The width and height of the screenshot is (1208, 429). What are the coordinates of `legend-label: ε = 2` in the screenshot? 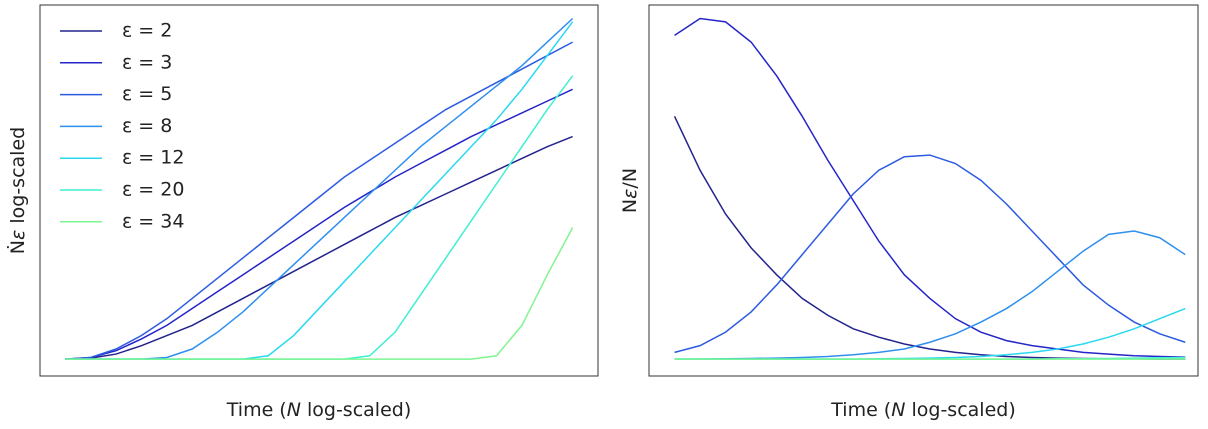 It's located at (147, 31).